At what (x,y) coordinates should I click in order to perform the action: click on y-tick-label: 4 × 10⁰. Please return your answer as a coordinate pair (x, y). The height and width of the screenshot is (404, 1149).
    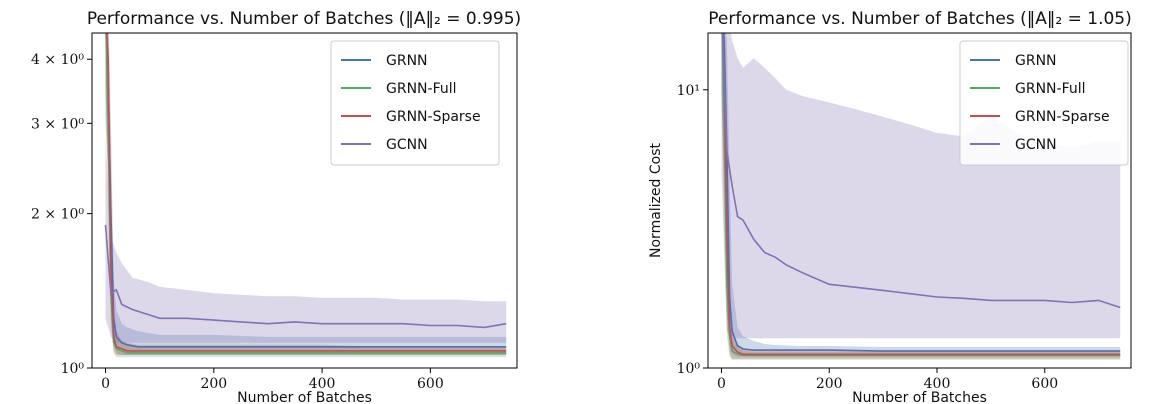
    Looking at the image, I should click on (57, 60).